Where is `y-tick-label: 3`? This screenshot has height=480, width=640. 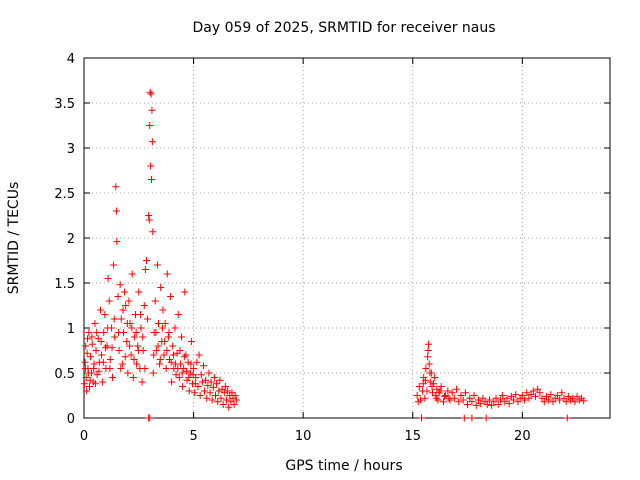
y-tick-label: 3 is located at coordinates (71, 149).